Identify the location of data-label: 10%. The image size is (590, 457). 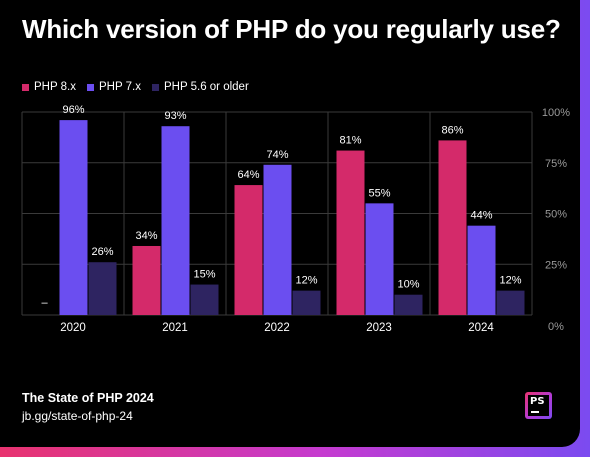
(408, 285).